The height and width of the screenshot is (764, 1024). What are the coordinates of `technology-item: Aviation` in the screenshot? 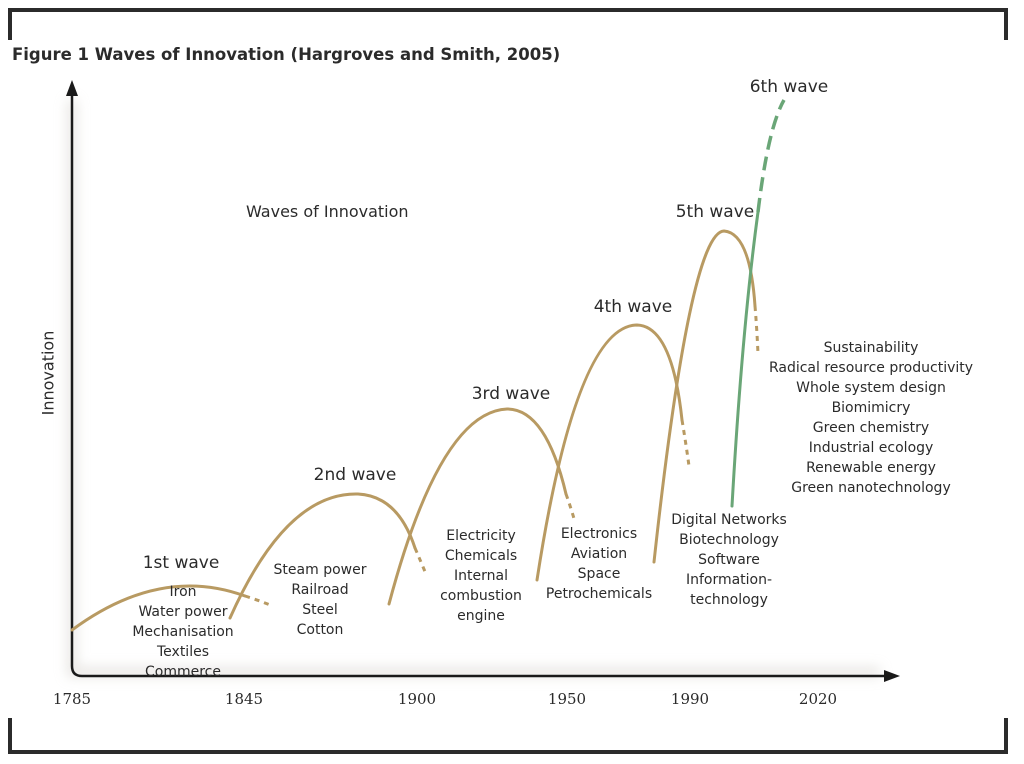 It's located at (599, 554).